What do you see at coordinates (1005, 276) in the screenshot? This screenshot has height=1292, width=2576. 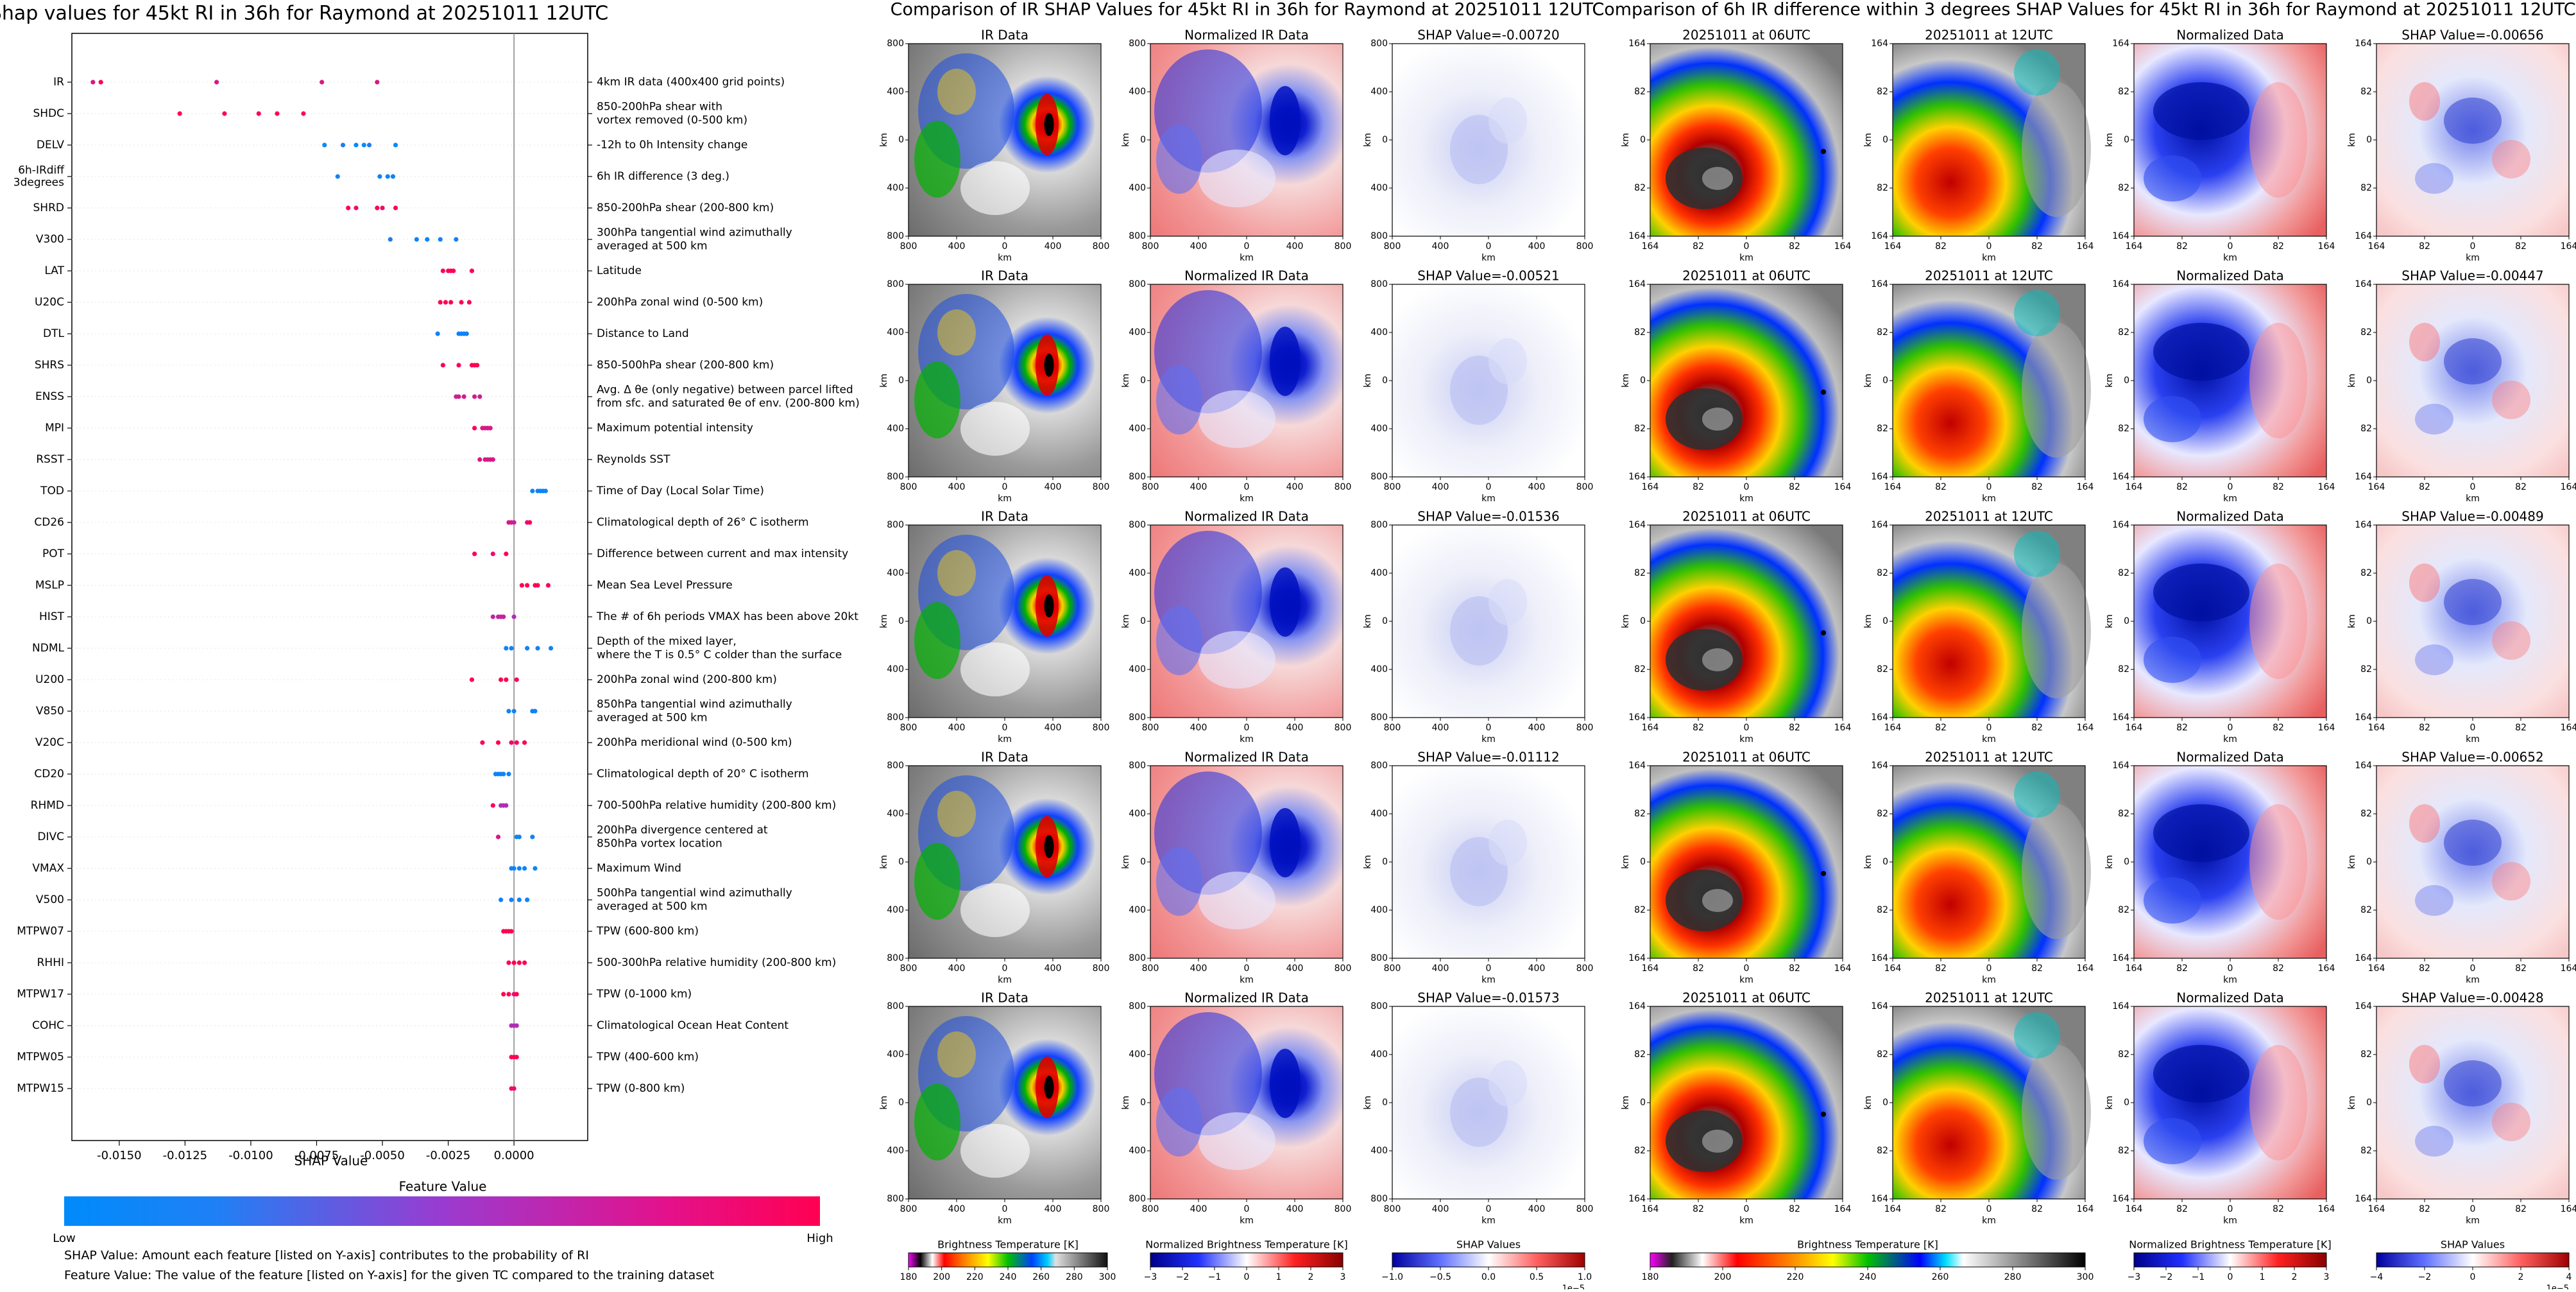 I see `panel-title: IR Data` at bounding box center [1005, 276].